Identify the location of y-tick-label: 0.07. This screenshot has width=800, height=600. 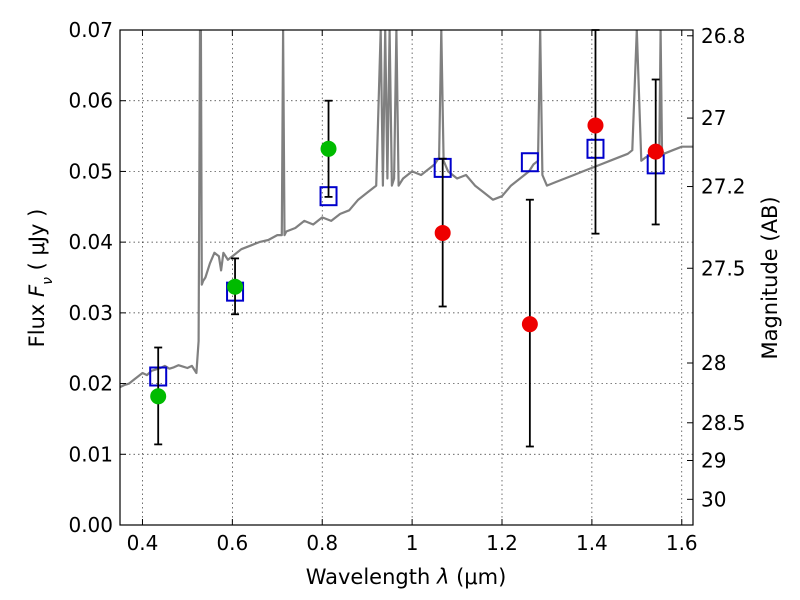
(90, 30).